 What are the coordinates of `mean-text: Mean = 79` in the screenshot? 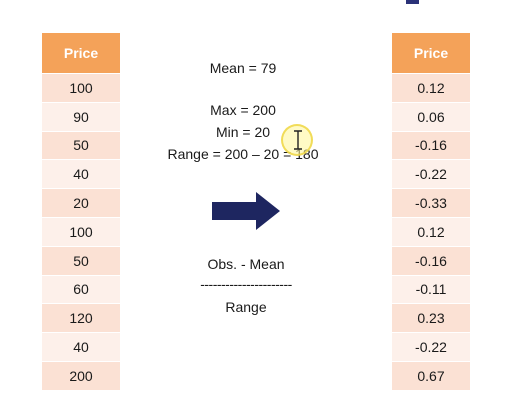 It's located at (243, 68).